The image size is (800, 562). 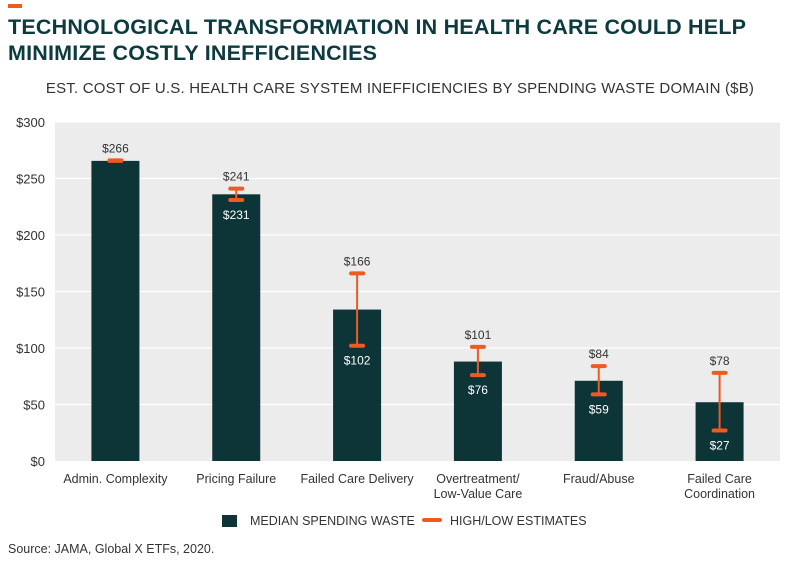 I want to click on category-label: Admin. Complexity, so click(x=115, y=479).